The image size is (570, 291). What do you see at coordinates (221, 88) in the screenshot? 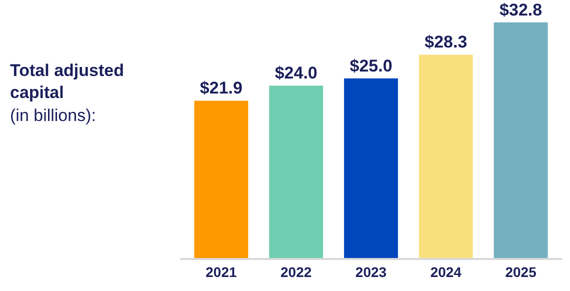
I see `data-label: $21.9` at bounding box center [221, 88].